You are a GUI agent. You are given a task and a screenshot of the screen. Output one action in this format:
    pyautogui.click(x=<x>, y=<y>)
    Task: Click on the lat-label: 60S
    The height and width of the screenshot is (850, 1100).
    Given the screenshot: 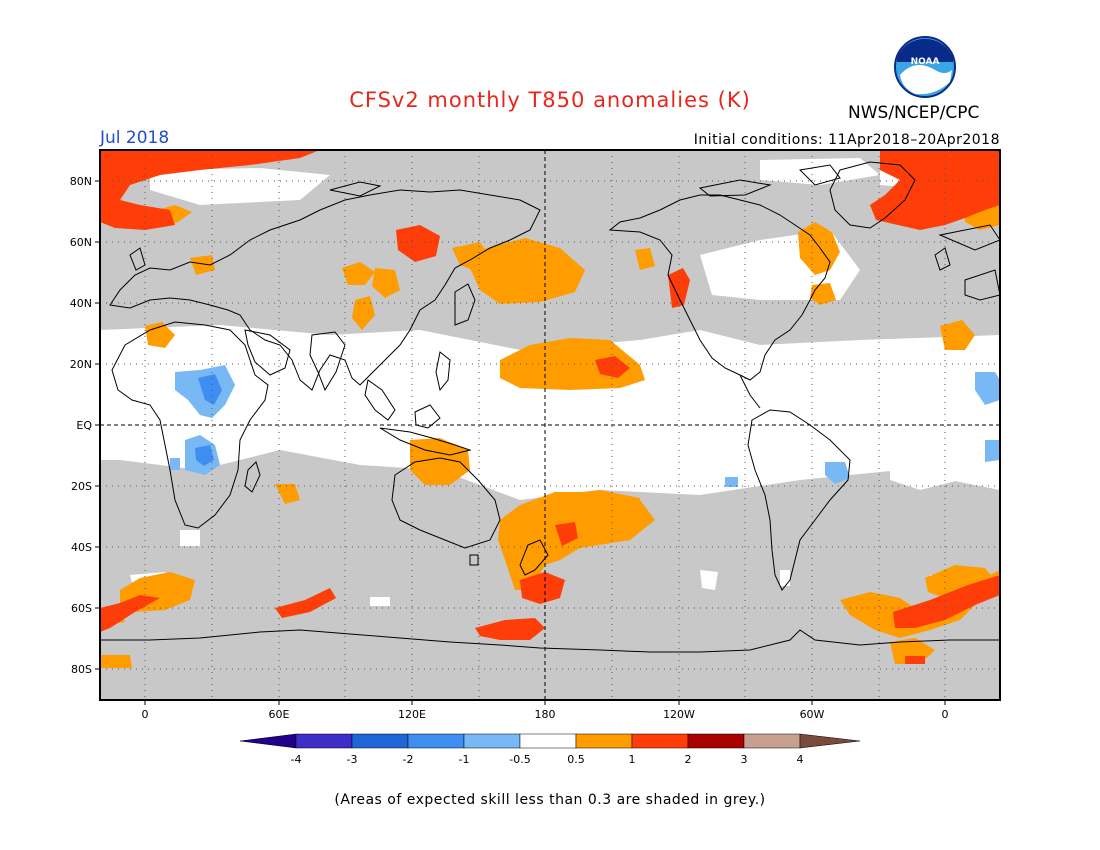 What is the action you would take?
    pyautogui.click(x=81, y=608)
    